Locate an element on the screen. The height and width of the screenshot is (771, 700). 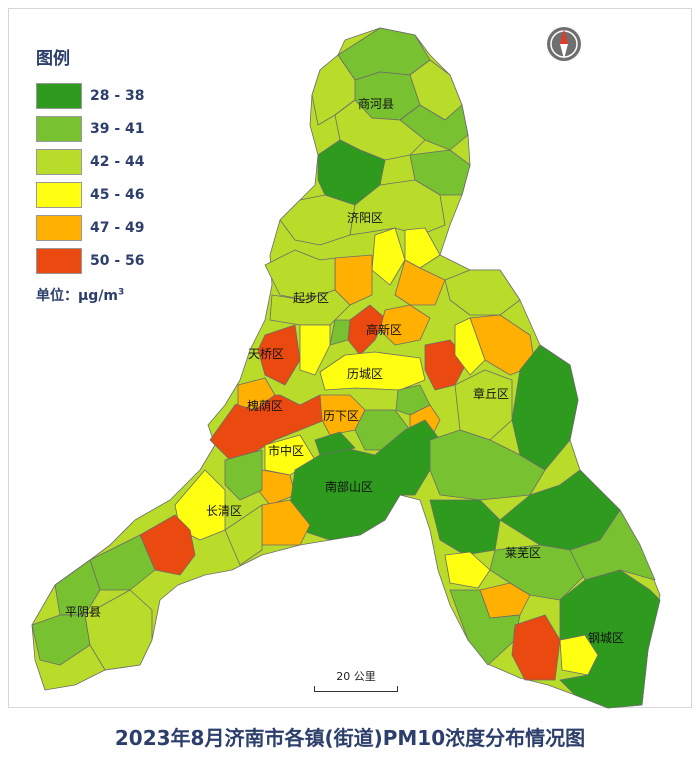
legend-unit: 单位：μg/m3 is located at coordinates (90, 295).